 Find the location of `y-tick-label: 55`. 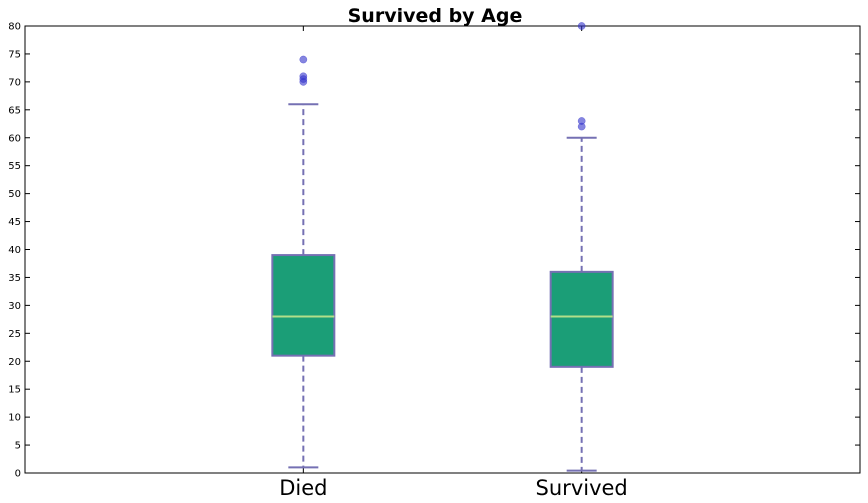

y-tick-label: 55 is located at coordinates (14, 166).